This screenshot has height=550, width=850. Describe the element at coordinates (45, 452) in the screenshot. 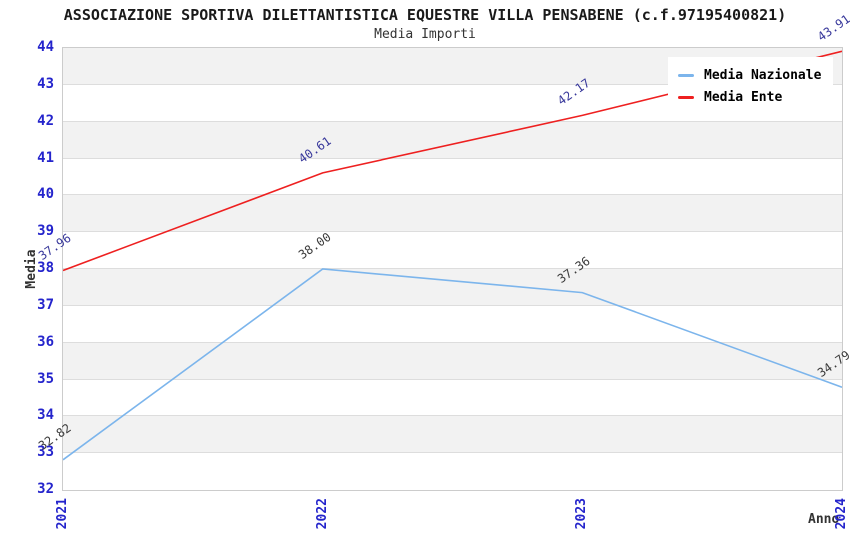

I see `y-tick-label: 33` at that location.